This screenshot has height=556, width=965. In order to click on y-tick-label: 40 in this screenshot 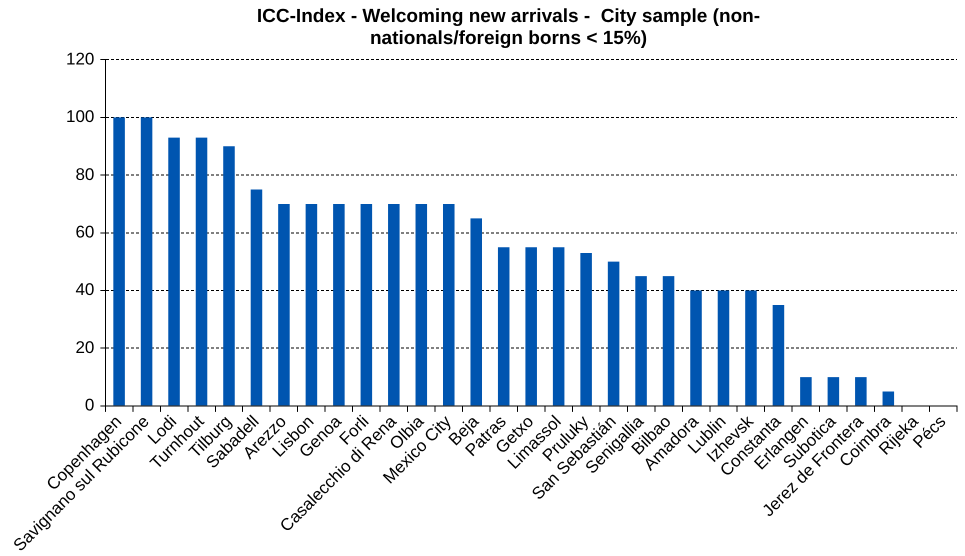, I will do `click(84, 290)`.